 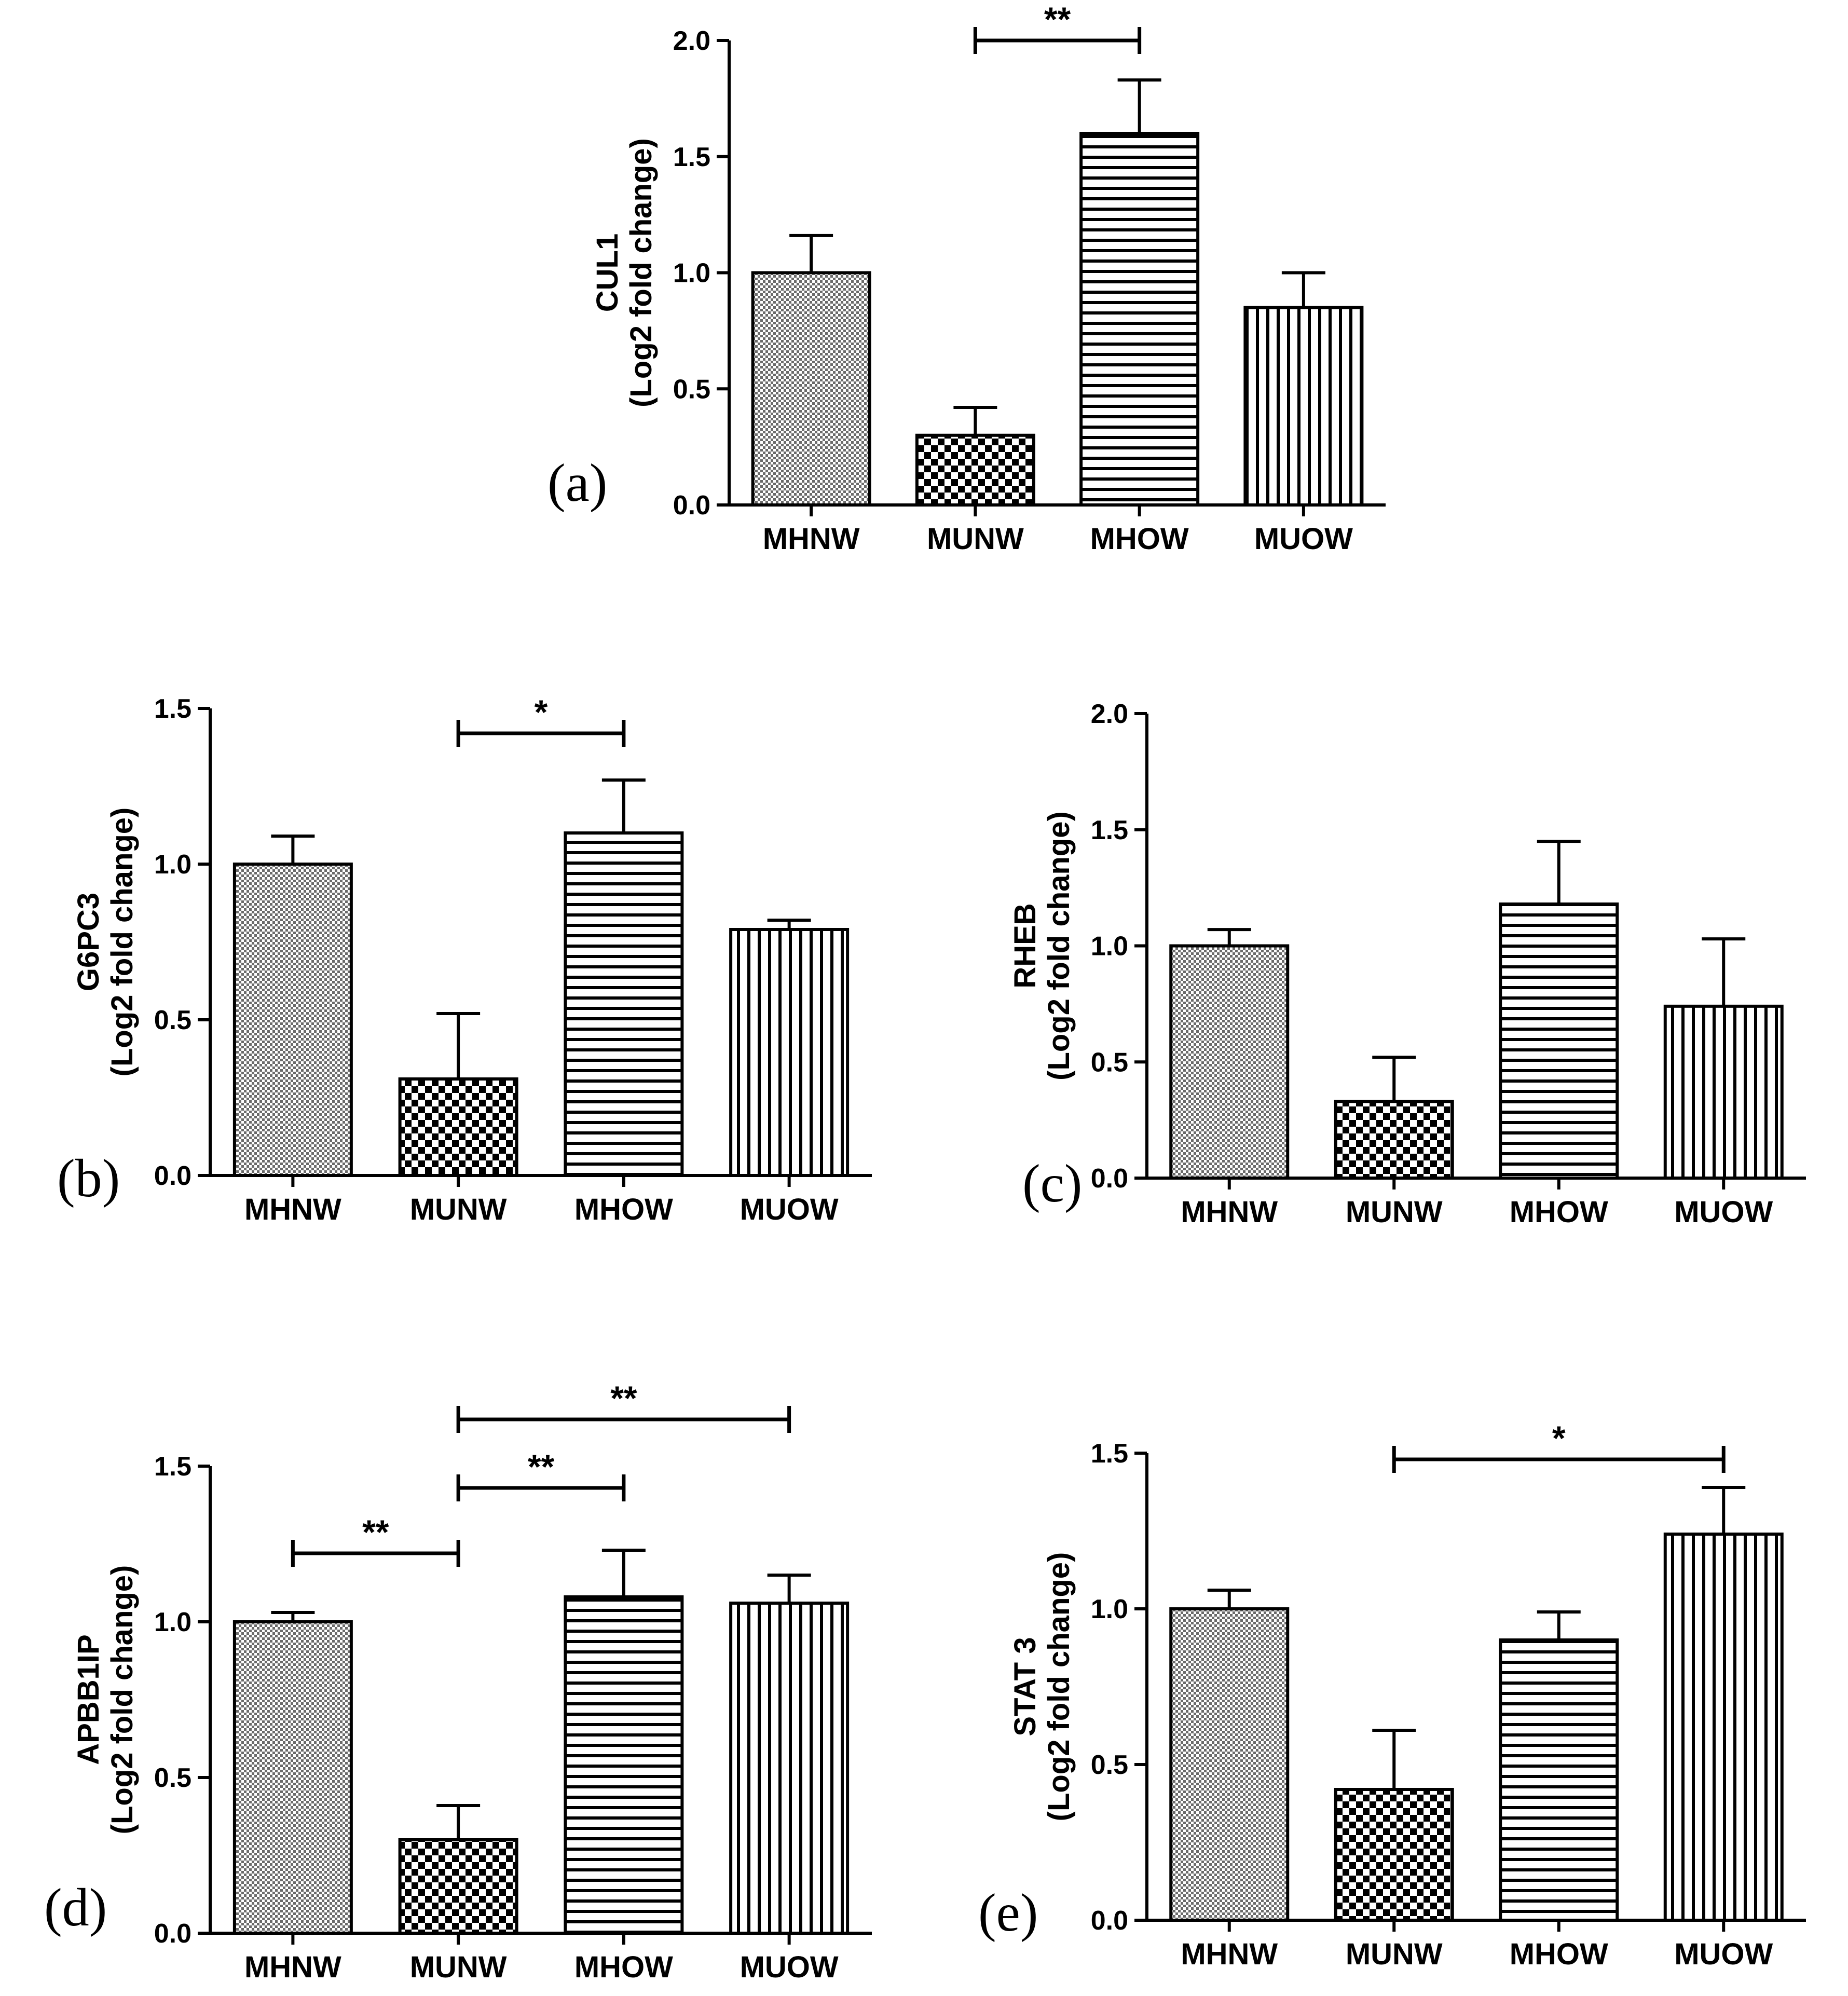 I want to click on y-axis-title-gene: CUL1, so click(x=607, y=273).